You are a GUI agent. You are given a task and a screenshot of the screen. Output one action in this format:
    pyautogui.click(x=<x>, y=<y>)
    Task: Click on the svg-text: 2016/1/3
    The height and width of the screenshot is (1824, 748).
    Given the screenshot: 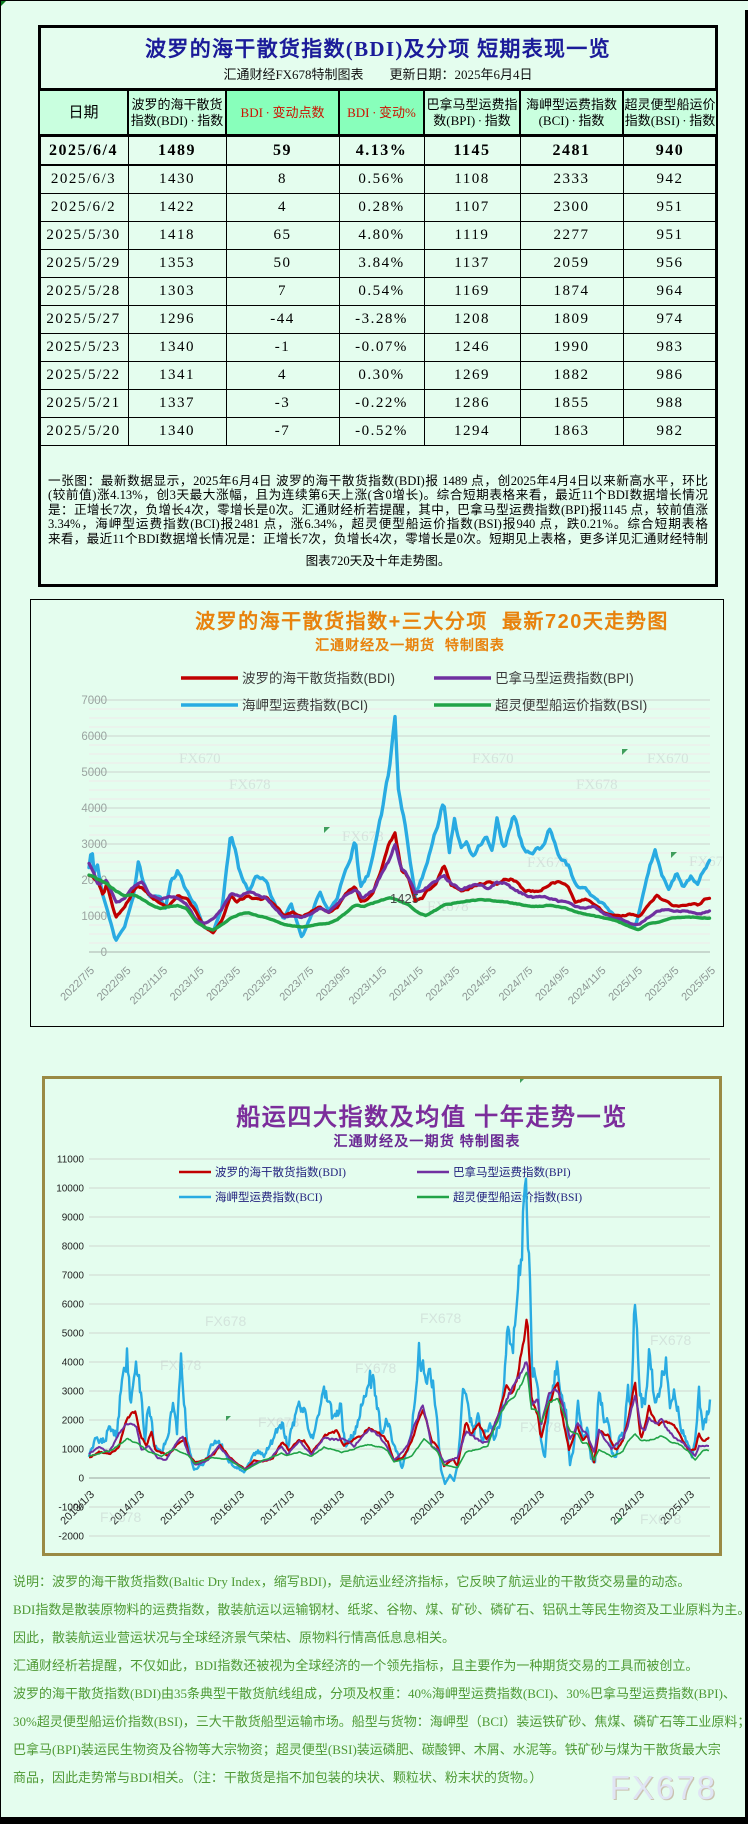 What is the action you would take?
    pyautogui.click(x=227, y=1508)
    